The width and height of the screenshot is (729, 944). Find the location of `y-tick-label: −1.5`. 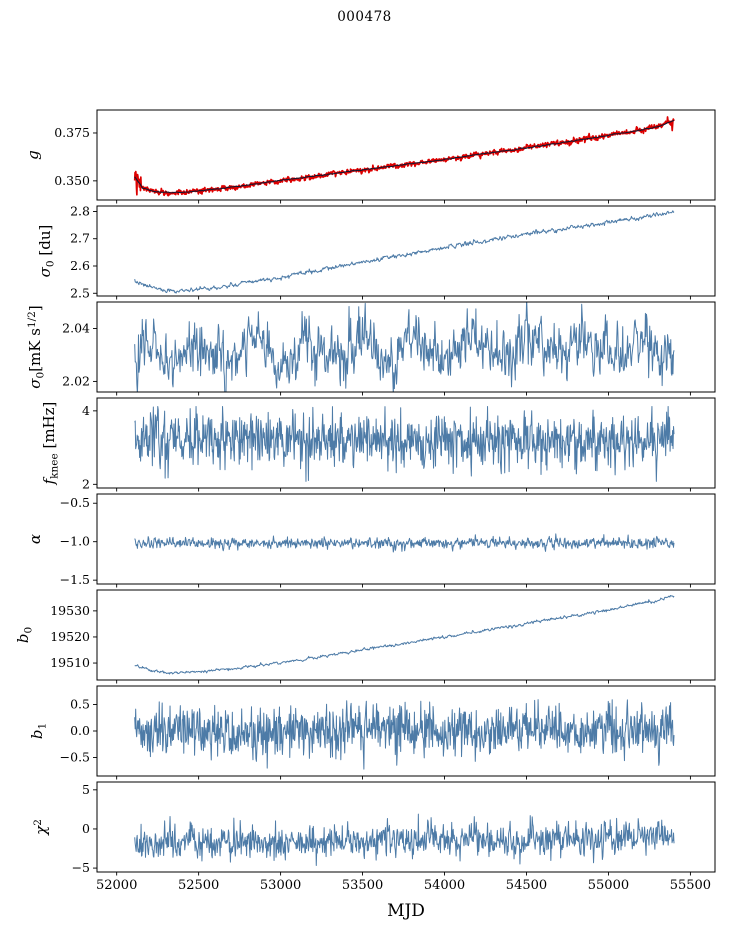

y-tick-label: −1.5 is located at coordinates (75, 579).